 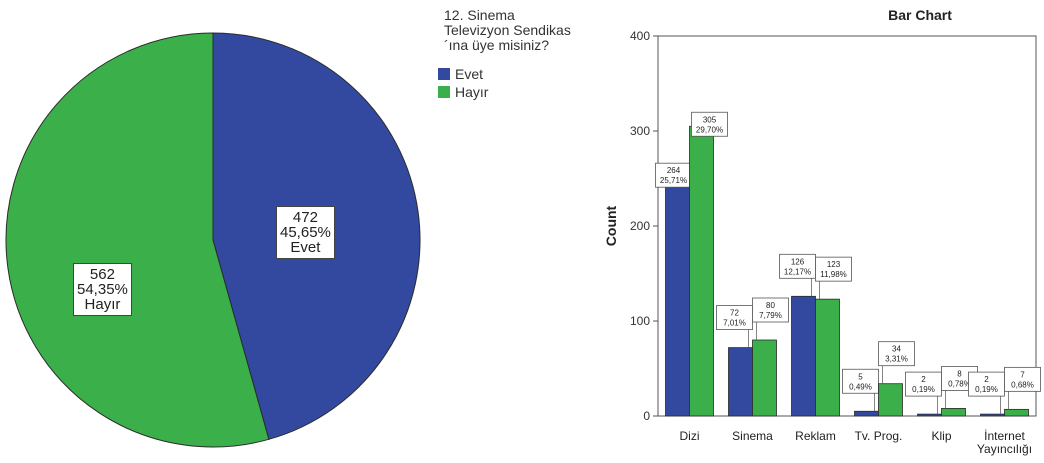 What do you see at coordinates (709, 129) in the screenshot?
I see `data-label-percent-1-0: 29,70%` at bounding box center [709, 129].